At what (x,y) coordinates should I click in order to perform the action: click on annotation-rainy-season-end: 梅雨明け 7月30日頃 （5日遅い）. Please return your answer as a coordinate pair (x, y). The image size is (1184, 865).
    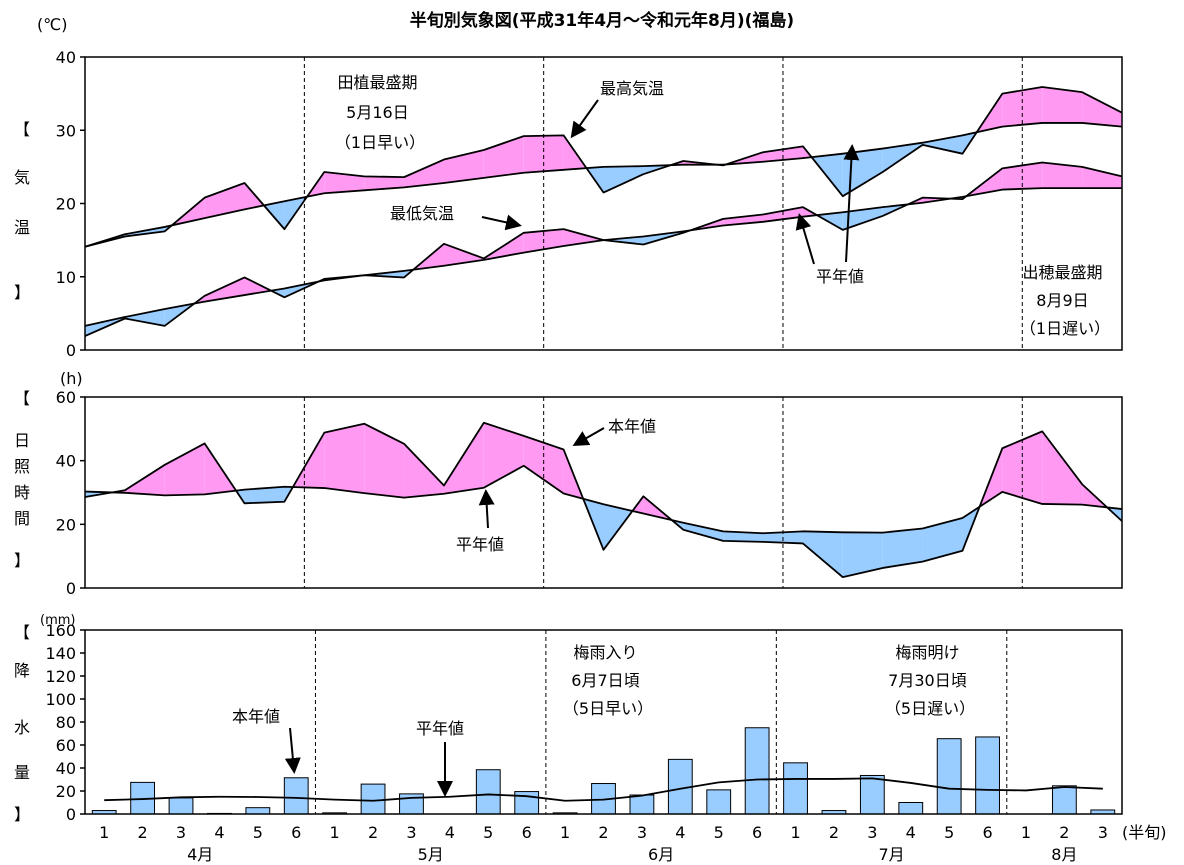
    Looking at the image, I should click on (930, 680).